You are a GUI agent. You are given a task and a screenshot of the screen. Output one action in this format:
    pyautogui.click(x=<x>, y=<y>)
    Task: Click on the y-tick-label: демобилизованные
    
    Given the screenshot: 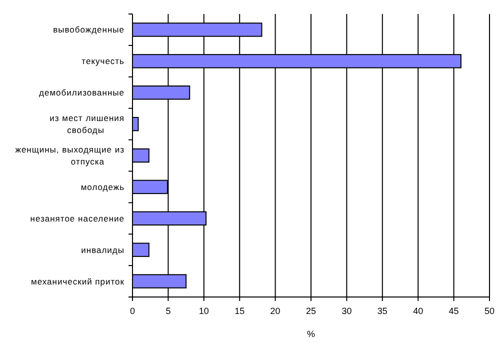 What is the action you would take?
    pyautogui.click(x=81, y=93)
    